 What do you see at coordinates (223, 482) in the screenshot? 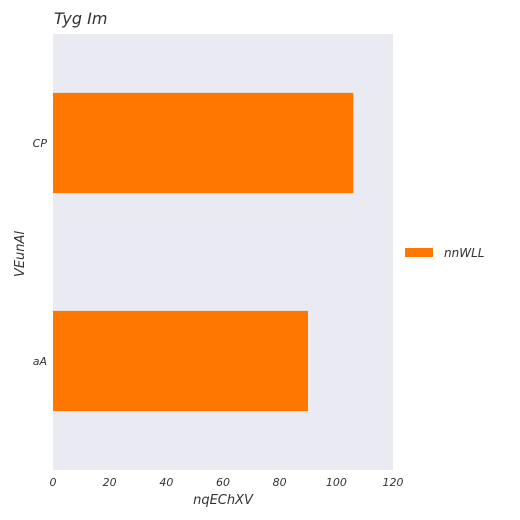
I see `x-tick-label-60: 60` at bounding box center [223, 482].